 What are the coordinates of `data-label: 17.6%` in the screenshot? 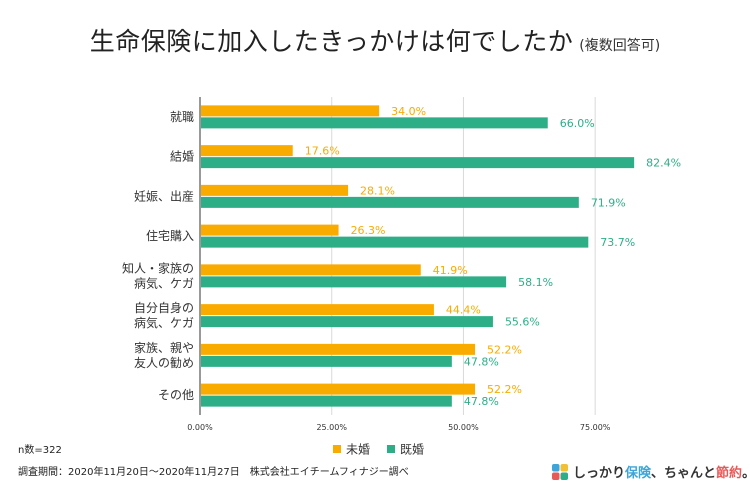 It's located at (322, 151).